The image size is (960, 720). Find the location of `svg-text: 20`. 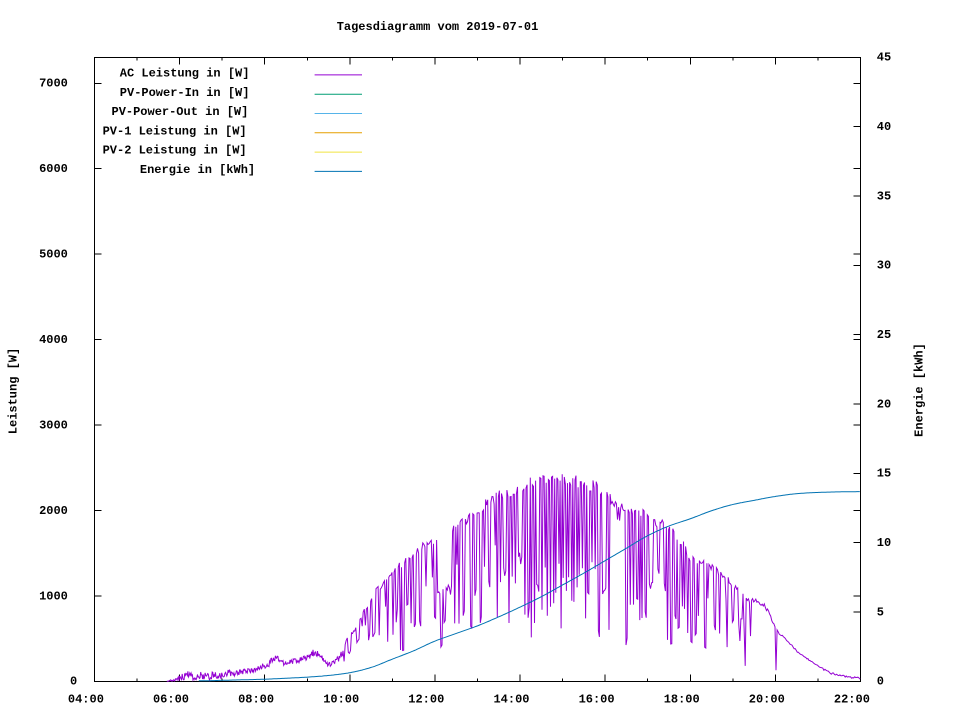

svg-text: 20 is located at coordinates (884, 404).